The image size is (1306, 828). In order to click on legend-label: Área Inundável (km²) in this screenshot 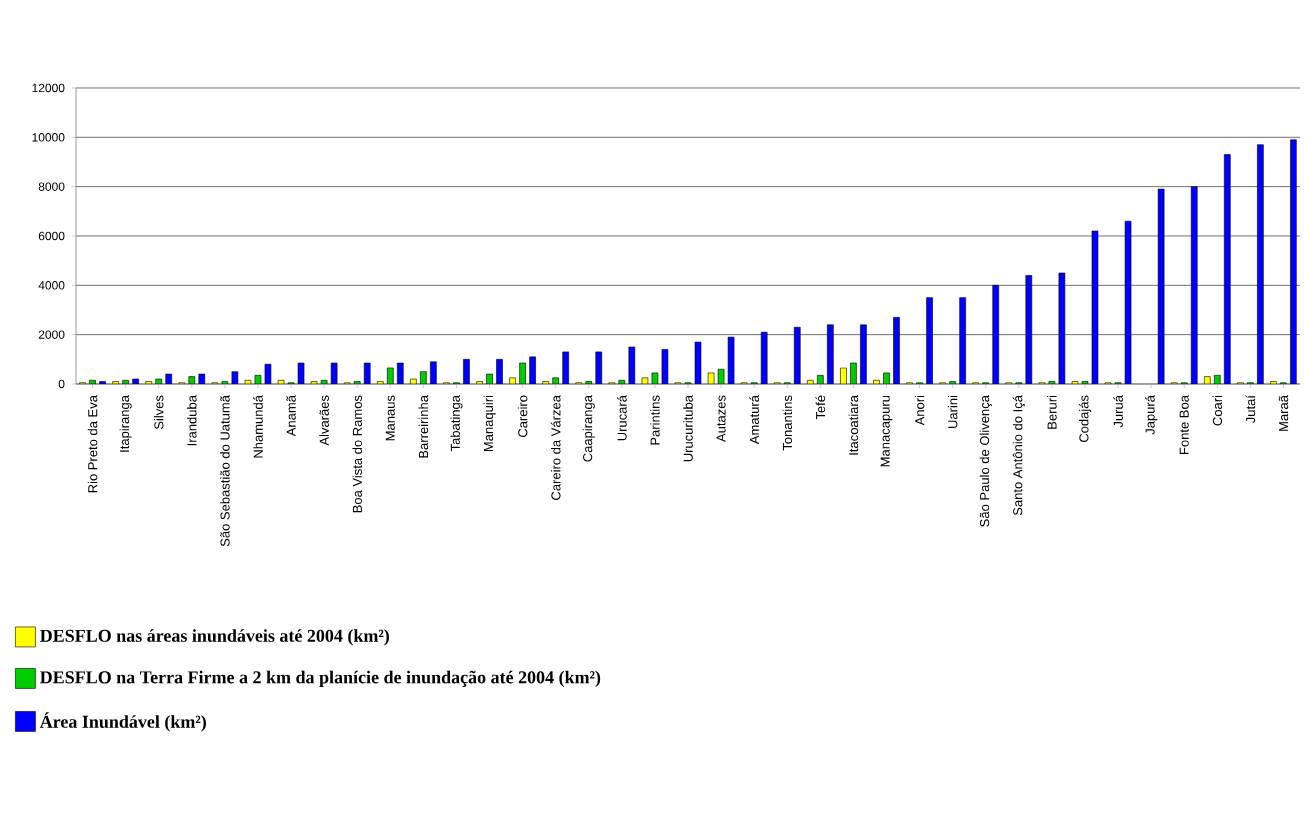, I will do `click(122, 722)`.